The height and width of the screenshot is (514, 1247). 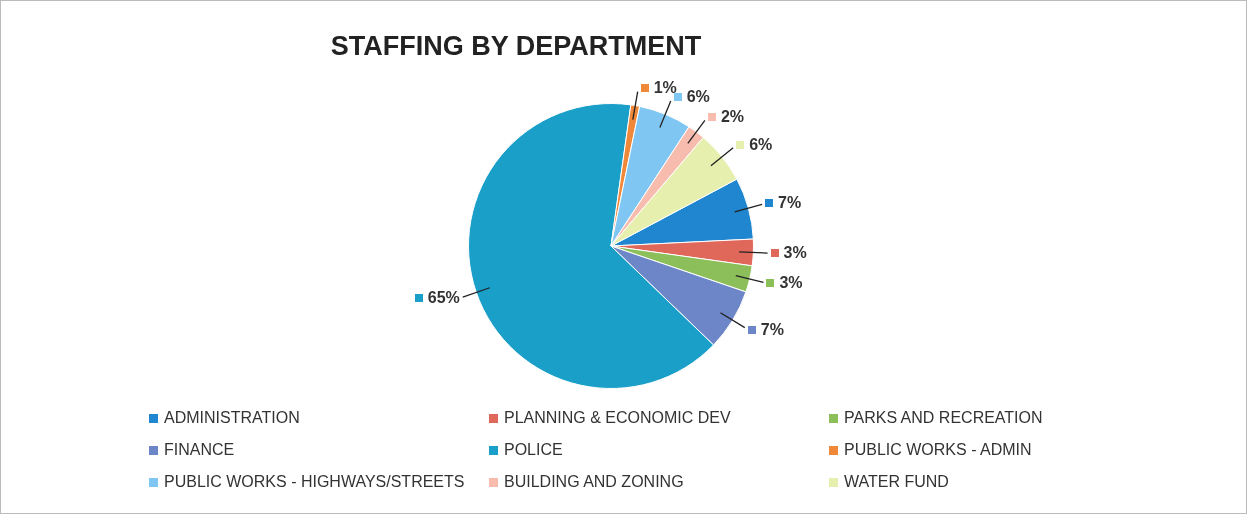 I want to click on legend-label: PLANNING & ECONOMIC DEV, so click(x=617, y=418).